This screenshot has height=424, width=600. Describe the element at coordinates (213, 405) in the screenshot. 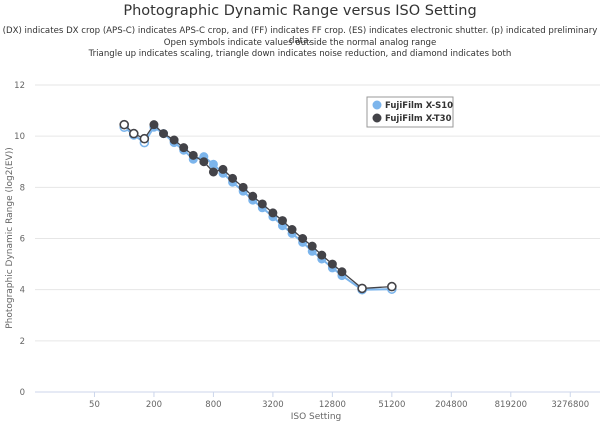

I see `x-tick-label: 800` at that location.